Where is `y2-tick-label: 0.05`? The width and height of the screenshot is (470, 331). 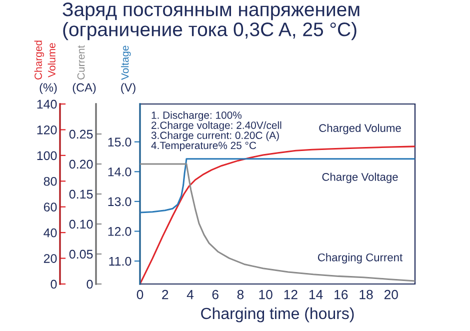 y2-tick-label: 0.05 is located at coordinates (81, 254).